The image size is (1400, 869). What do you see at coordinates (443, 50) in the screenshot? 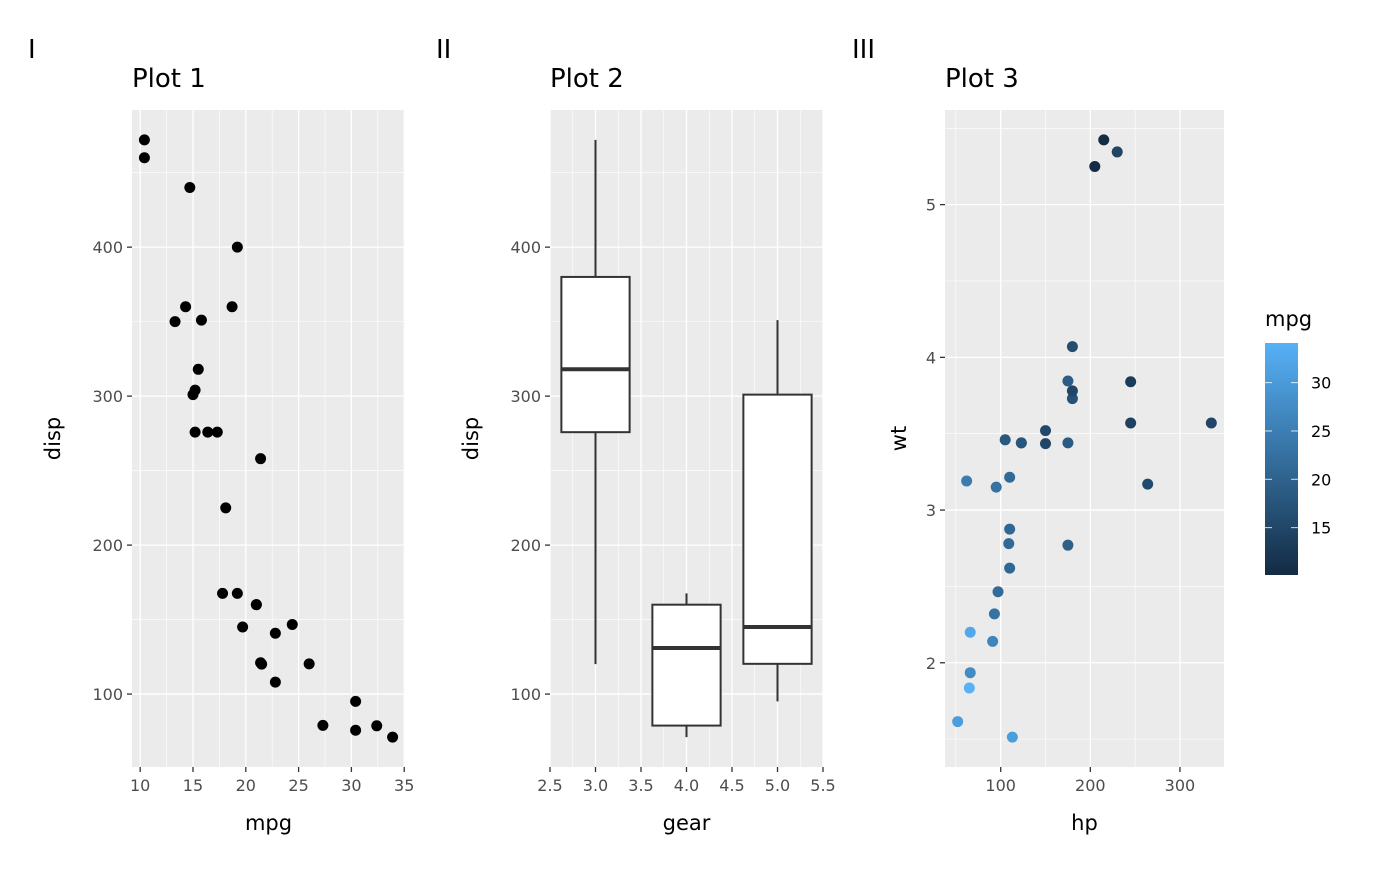
I see `plot-tag: II` at bounding box center [443, 50].